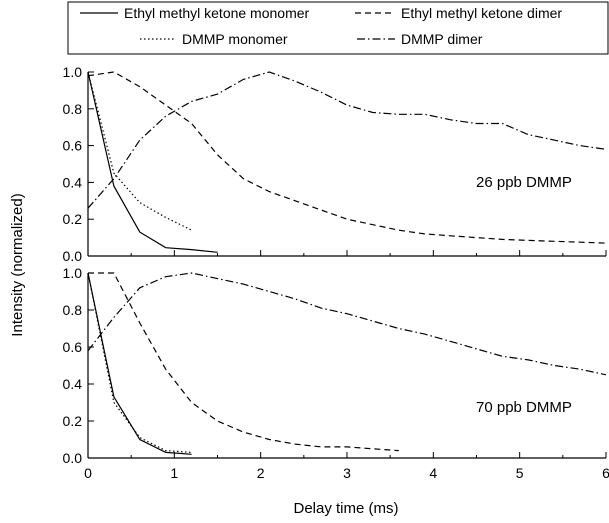  I want to click on x-tick-label: 1, so click(174, 473).